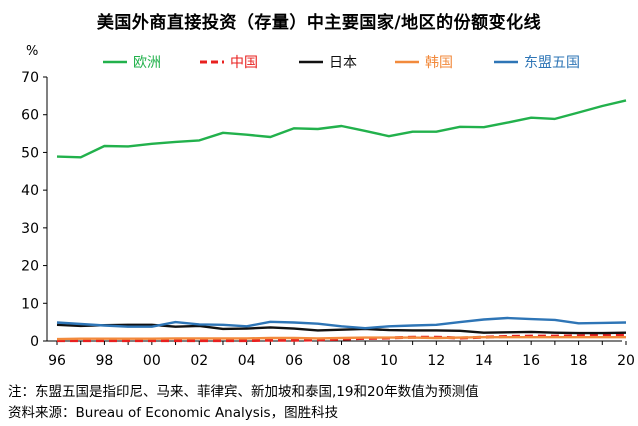 The width and height of the screenshot is (638, 426). What do you see at coordinates (57, 361) in the screenshot?
I see `x-tick-label: 96` at bounding box center [57, 361].